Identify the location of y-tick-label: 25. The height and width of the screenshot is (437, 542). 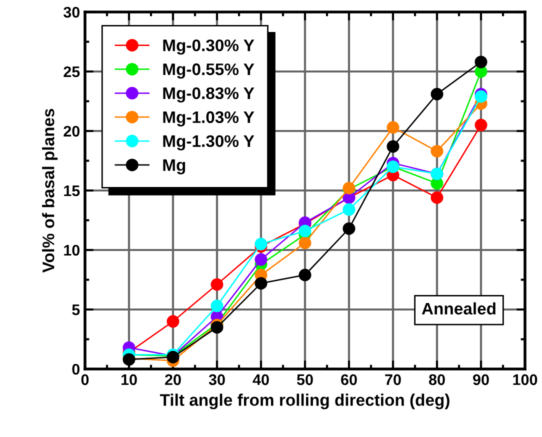
(72, 72).